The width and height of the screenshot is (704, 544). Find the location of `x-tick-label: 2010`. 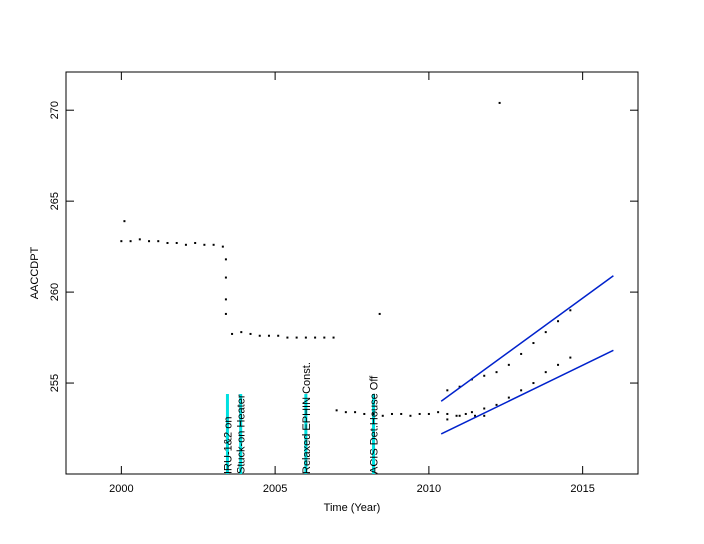

x-tick-label: 2010 is located at coordinates (429, 489).